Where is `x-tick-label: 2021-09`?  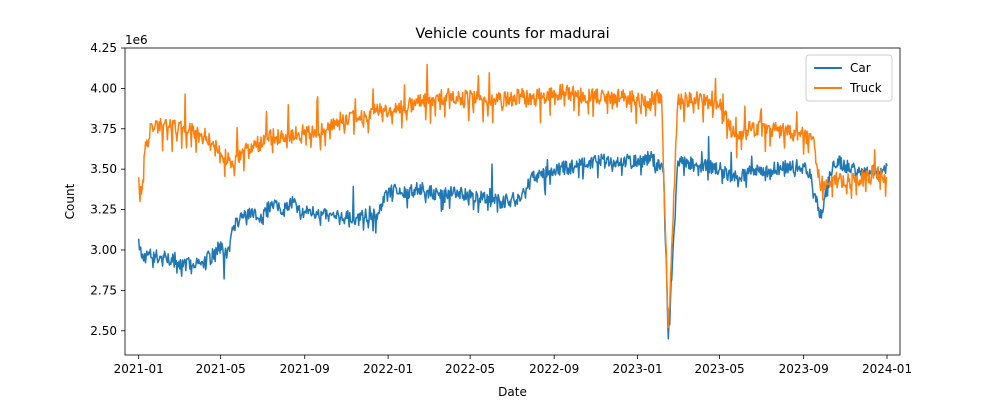
x-tick-label: 2021-09 is located at coordinates (305, 369).